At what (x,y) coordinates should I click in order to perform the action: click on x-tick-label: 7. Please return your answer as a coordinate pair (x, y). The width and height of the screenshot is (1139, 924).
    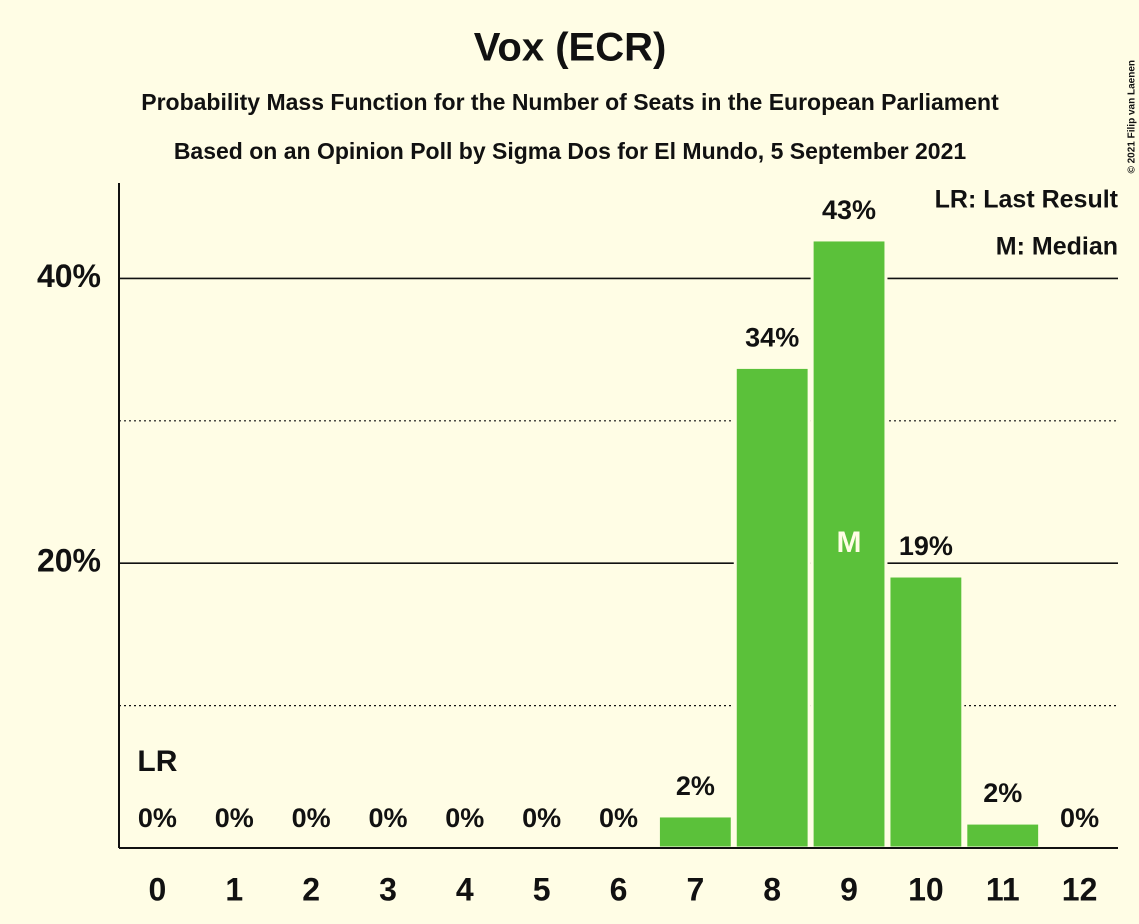
    Looking at the image, I should click on (695, 889).